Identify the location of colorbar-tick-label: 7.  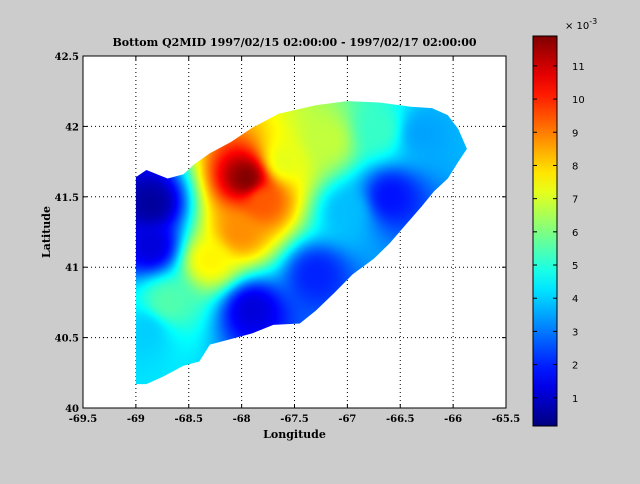
(575, 200).